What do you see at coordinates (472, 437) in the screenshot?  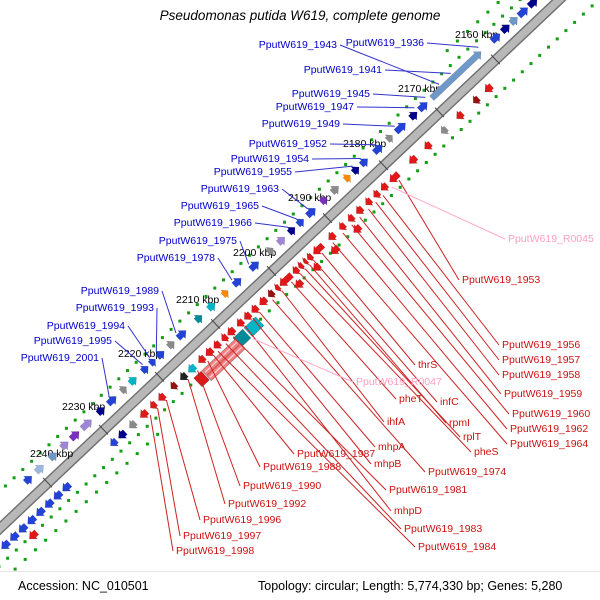 I see `gene-label: rplT` at bounding box center [472, 437].